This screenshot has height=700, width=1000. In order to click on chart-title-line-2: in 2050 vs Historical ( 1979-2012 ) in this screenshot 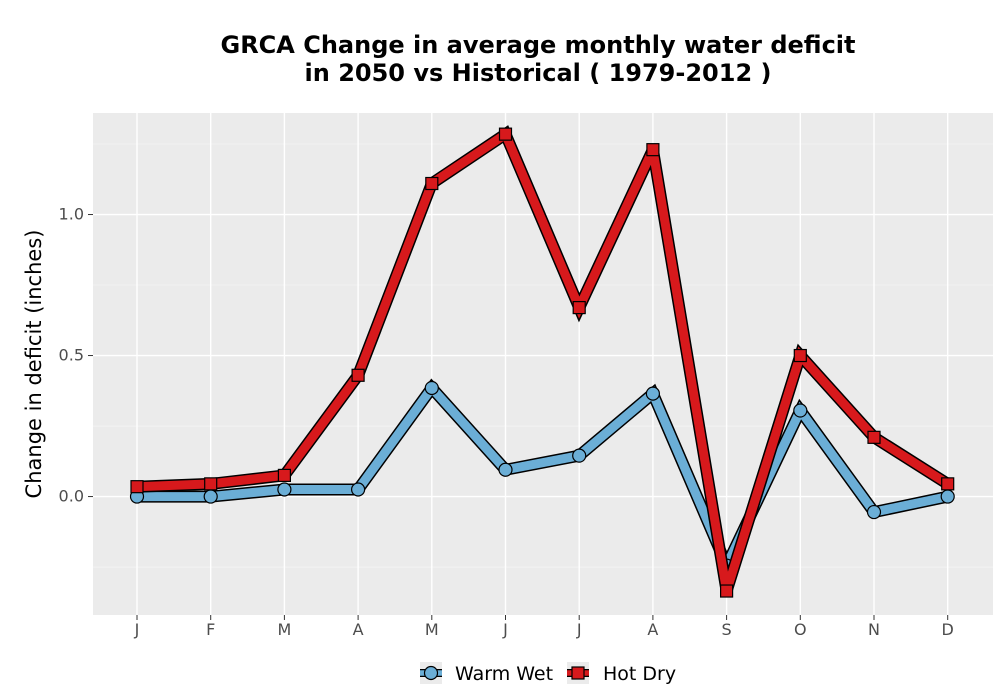, I will do `click(538, 73)`.